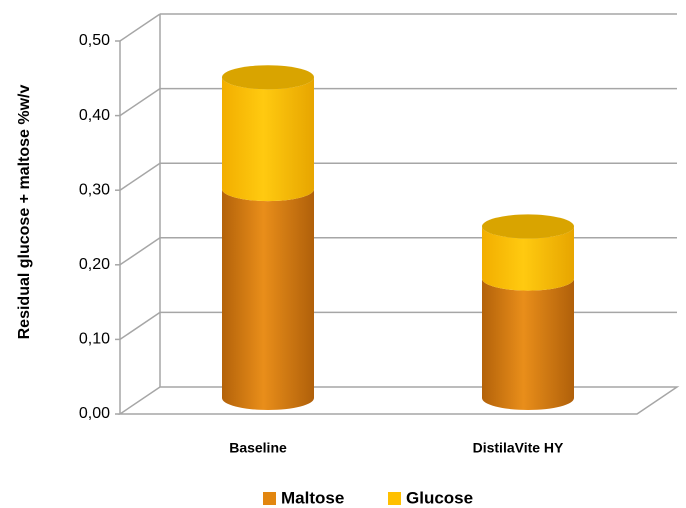  I want to click on floor, so click(398, 400).